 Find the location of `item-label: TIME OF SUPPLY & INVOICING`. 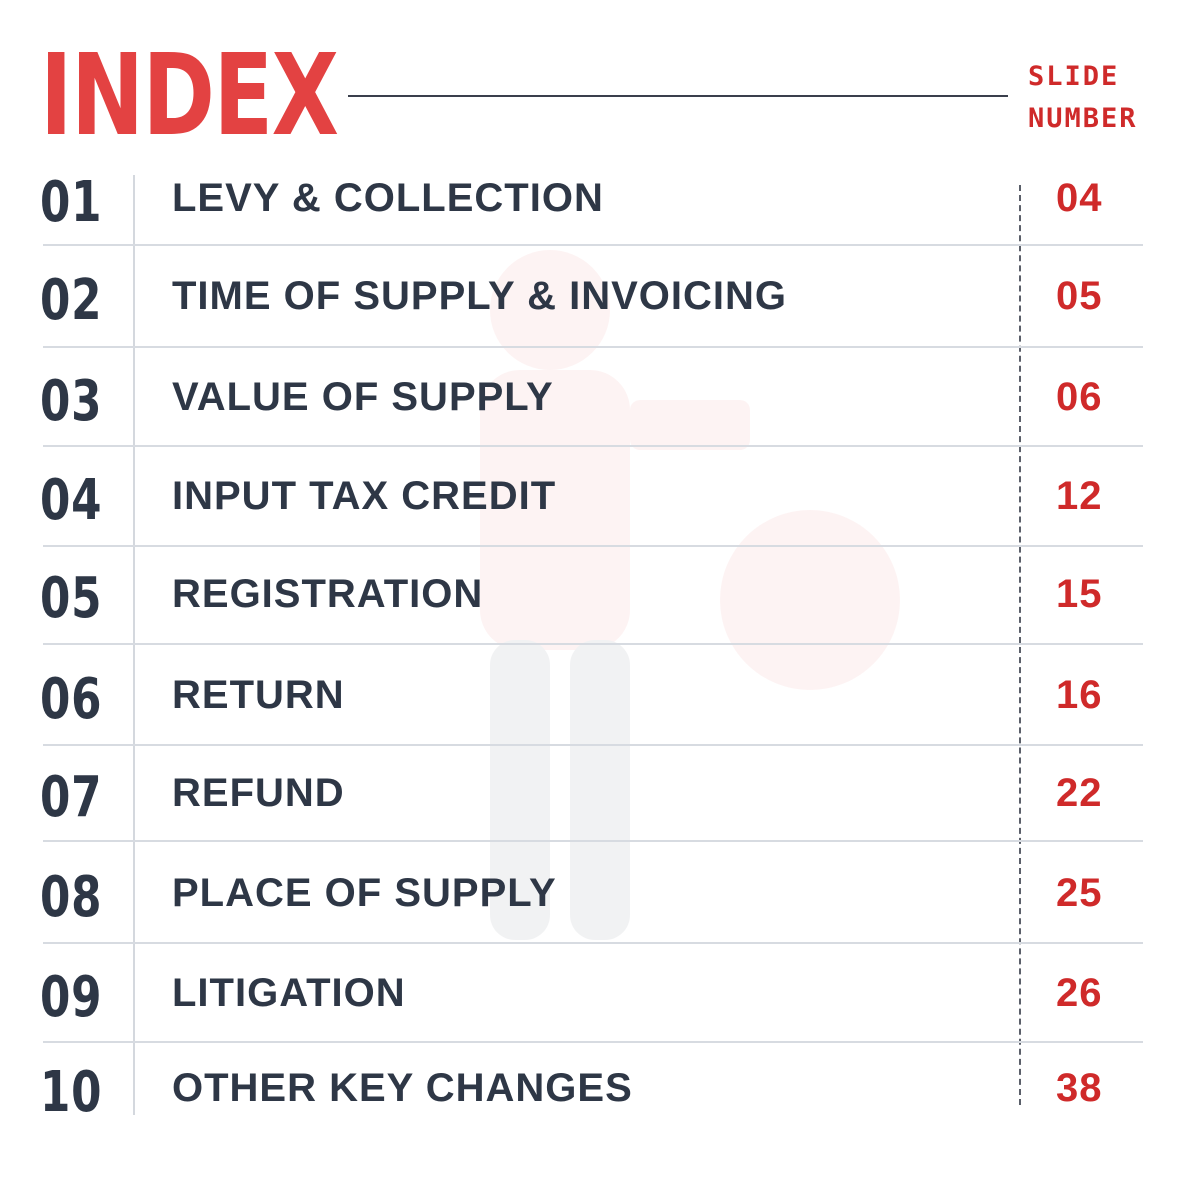

item-label: TIME OF SUPPLY & INVOICING is located at coordinates (479, 296).